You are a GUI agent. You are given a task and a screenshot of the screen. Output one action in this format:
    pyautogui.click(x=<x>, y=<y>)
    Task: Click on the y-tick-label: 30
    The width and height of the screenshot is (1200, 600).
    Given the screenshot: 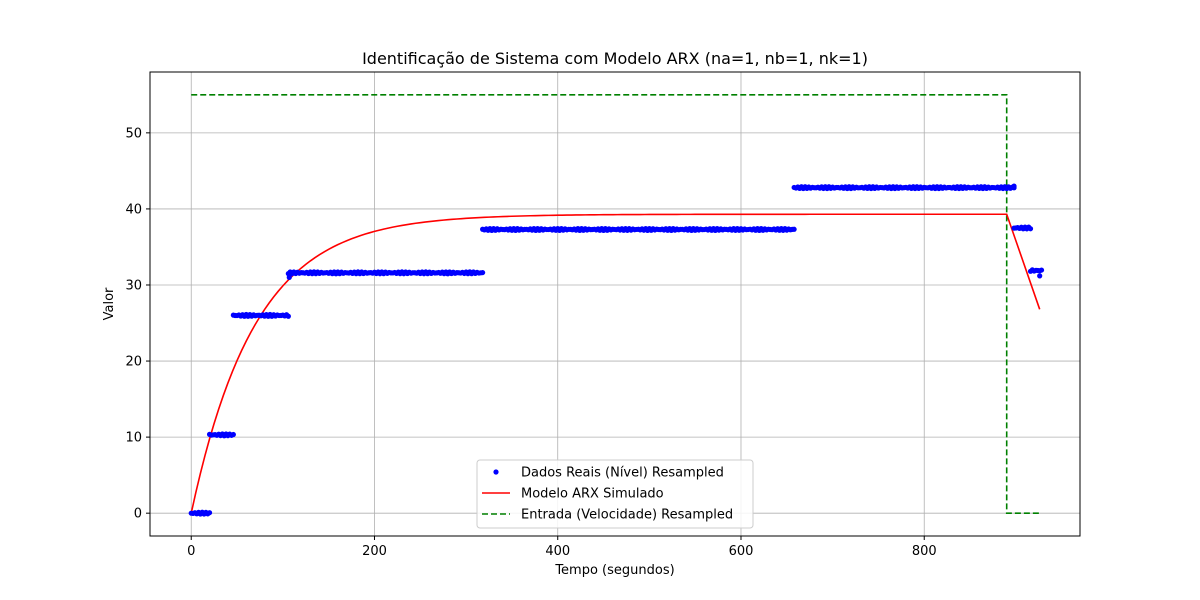 What is the action you would take?
    pyautogui.click(x=133, y=285)
    